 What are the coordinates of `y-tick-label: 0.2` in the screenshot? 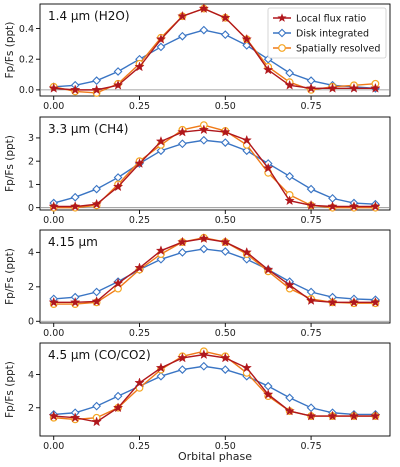 It's located at (26, 60).